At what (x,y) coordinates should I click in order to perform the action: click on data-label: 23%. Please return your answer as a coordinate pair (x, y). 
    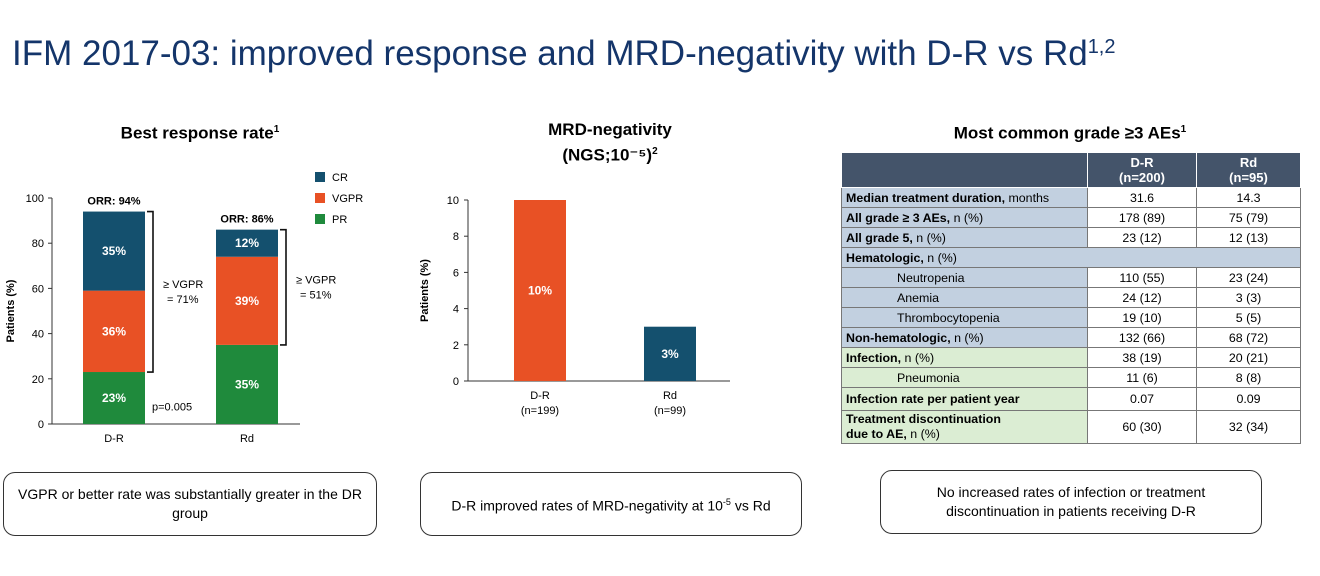
    Looking at the image, I should click on (114, 398).